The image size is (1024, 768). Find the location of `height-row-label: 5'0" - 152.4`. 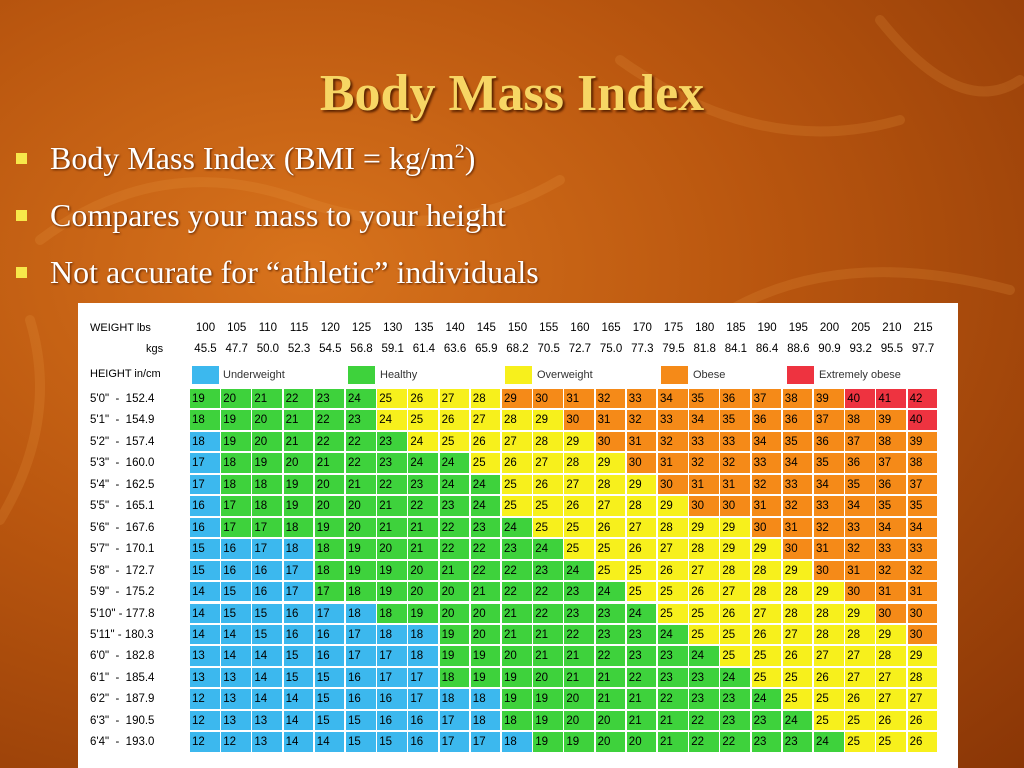

height-row-label: 5'0" - 152.4 is located at coordinates (122, 399).